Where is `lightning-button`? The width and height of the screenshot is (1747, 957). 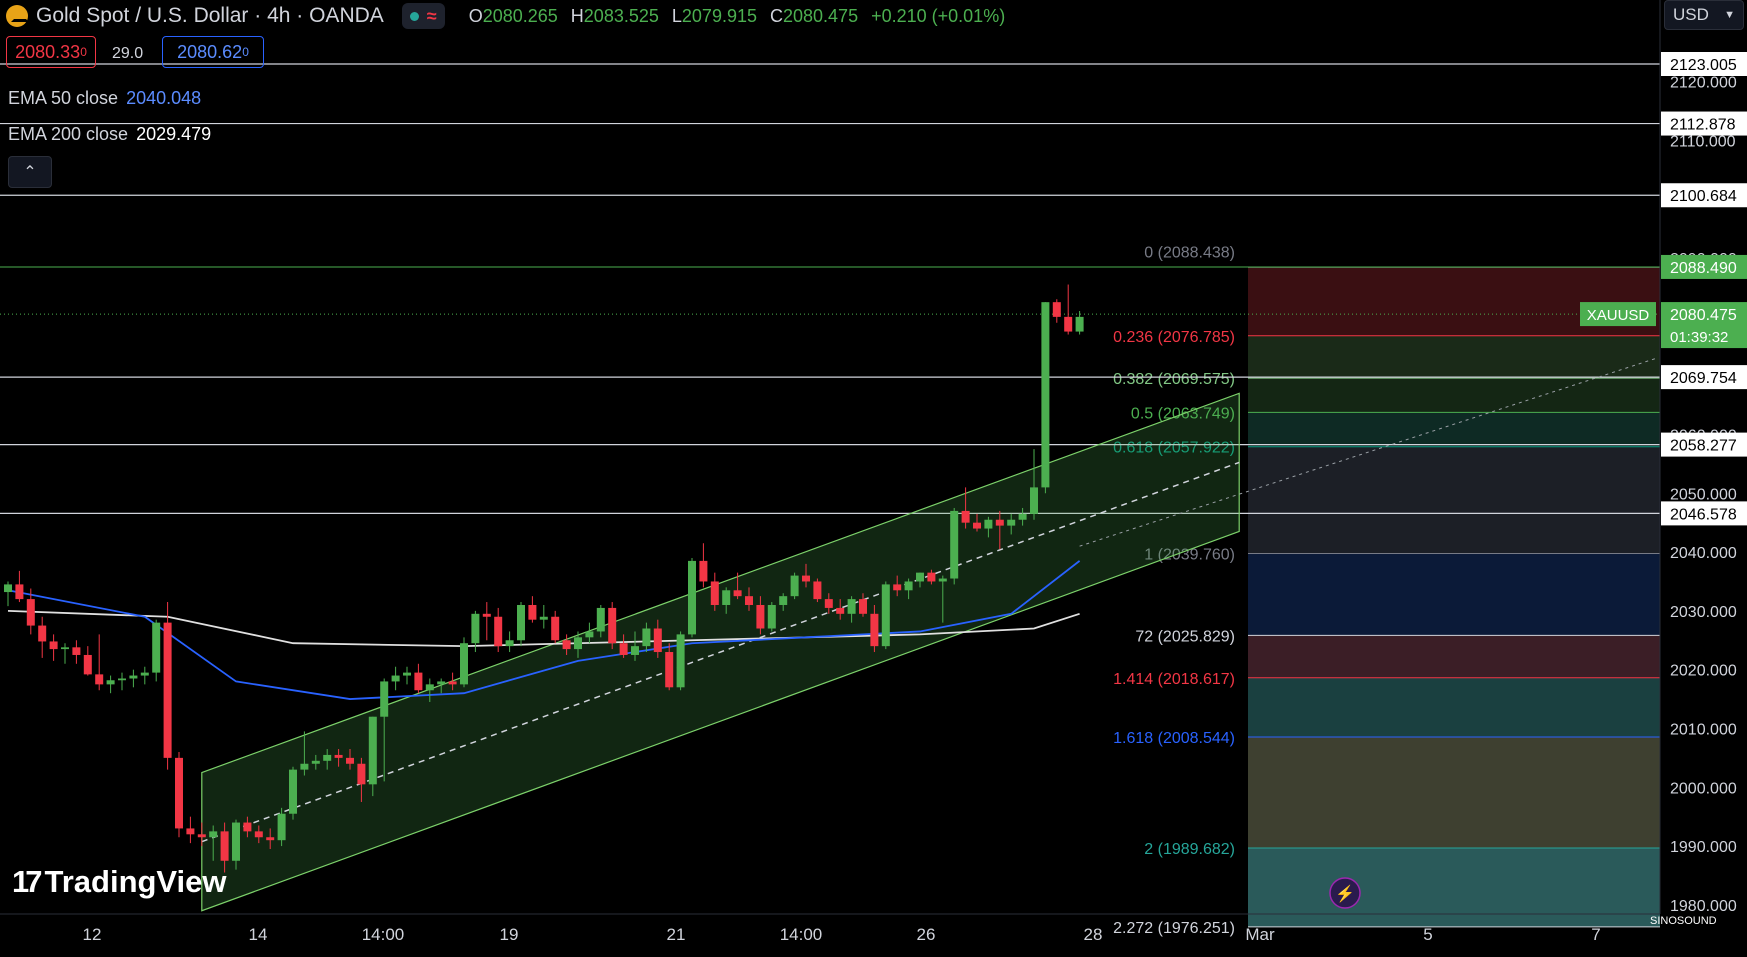
lightning-button is located at coordinates (1345, 893).